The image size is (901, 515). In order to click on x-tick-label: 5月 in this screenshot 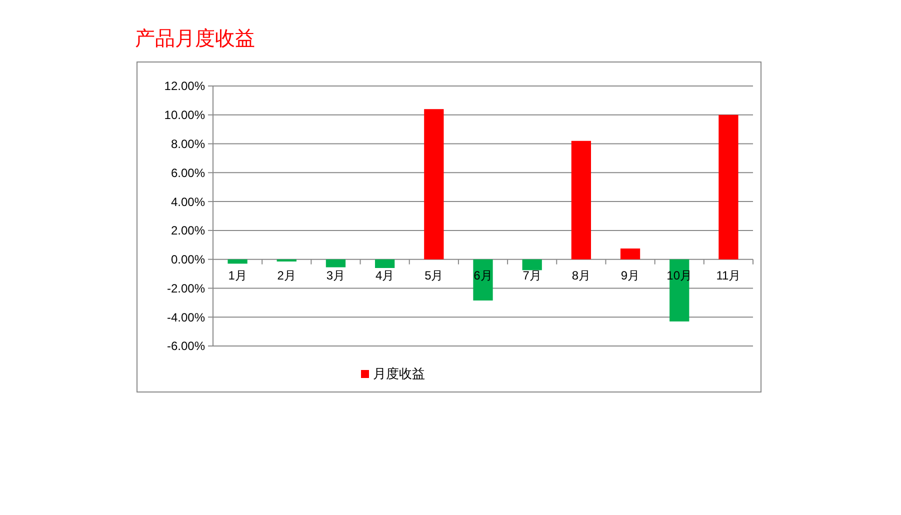, I will do `click(434, 275)`.